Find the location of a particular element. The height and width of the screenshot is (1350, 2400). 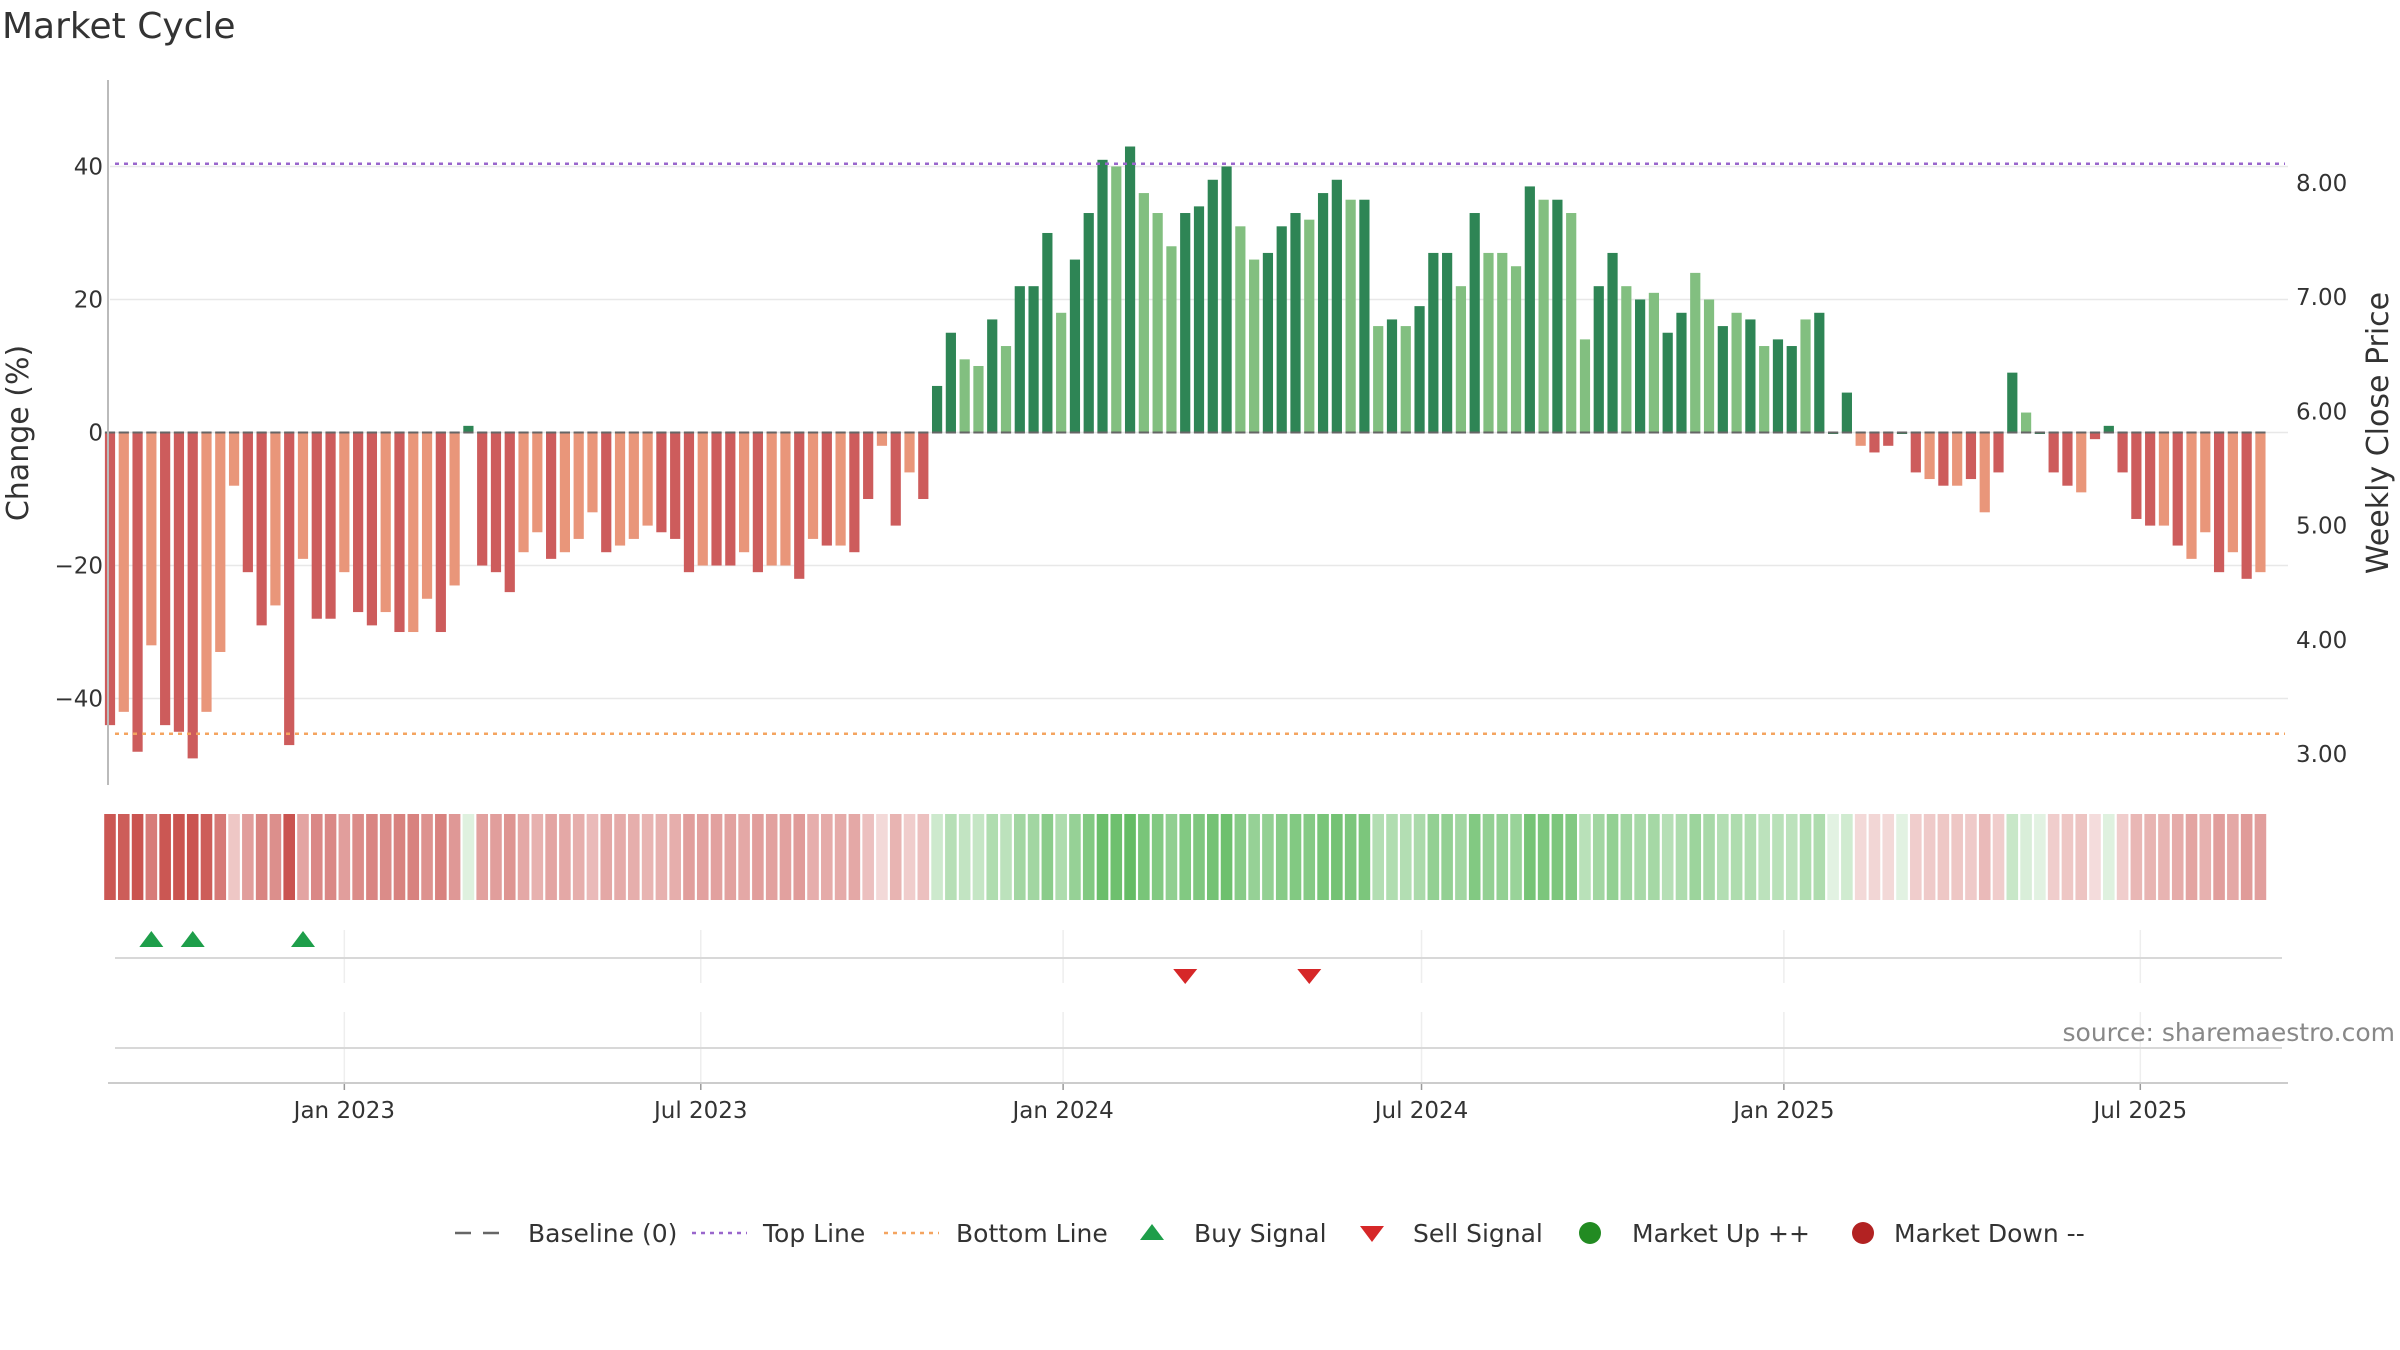

y-tick-label: 0 is located at coordinates (95, 434).